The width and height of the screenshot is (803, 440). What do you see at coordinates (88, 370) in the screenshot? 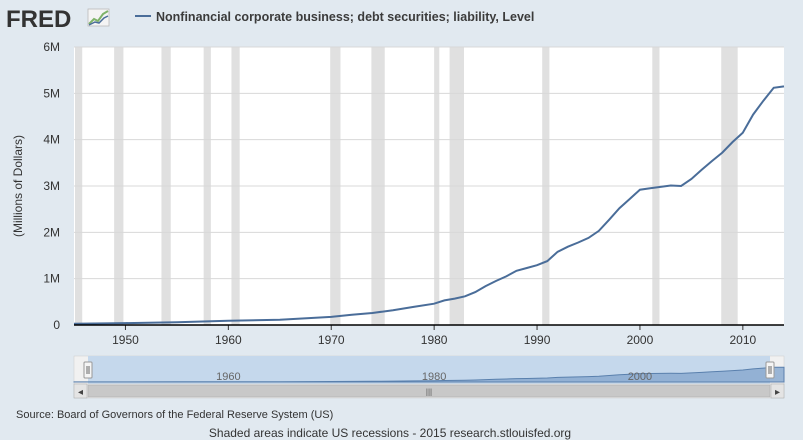
I see `navigator-left-handle` at bounding box center [88, 370].